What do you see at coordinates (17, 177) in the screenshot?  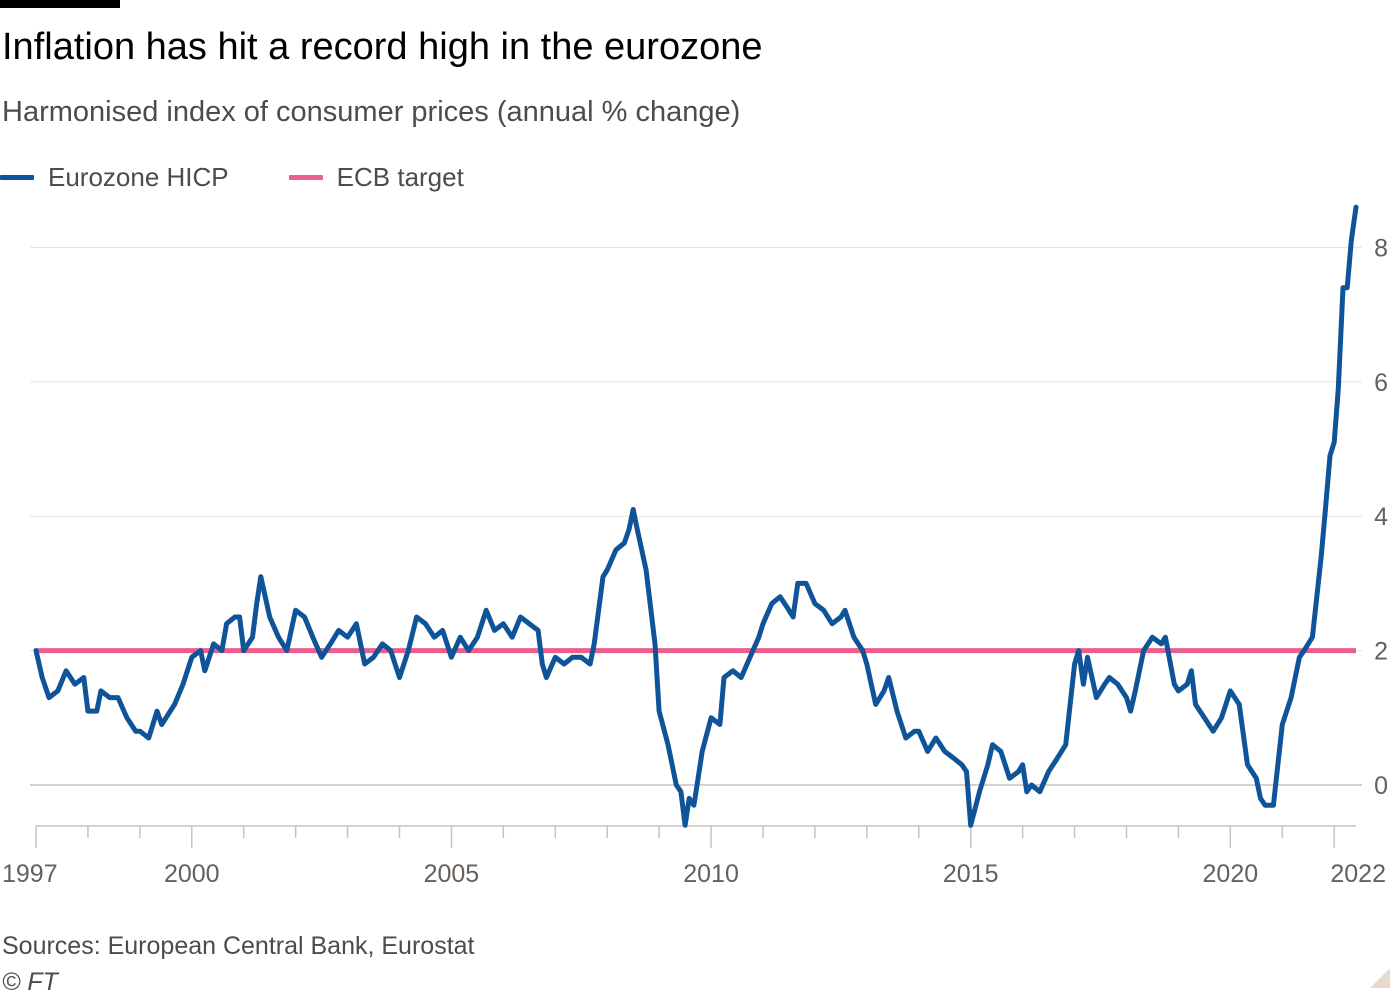 I see `legend-swatch-hicp` at bounding box center [17, 177].